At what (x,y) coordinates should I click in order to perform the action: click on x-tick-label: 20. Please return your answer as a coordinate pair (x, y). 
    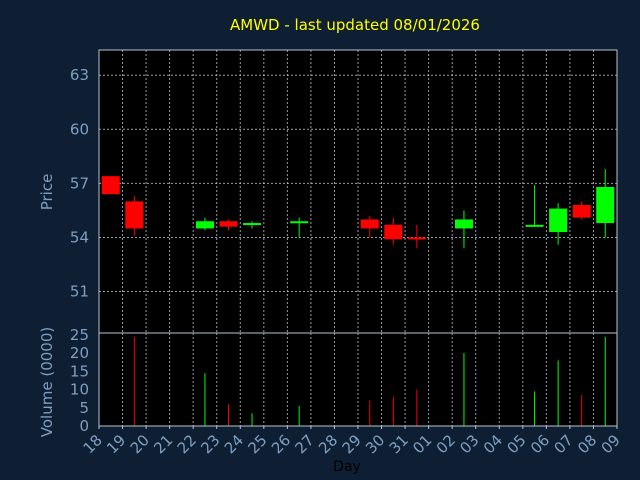
    Looking at the image, I should click on (140, 444).